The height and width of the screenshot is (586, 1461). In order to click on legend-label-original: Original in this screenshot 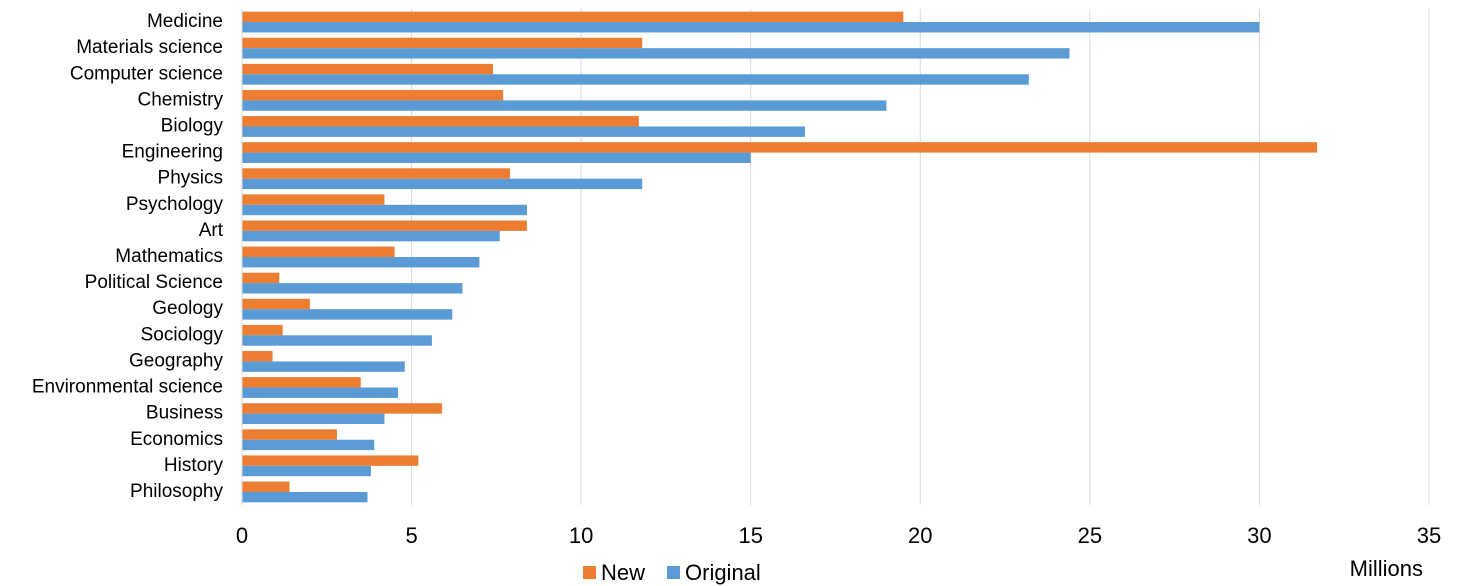, I will do `click(723, 572)`.